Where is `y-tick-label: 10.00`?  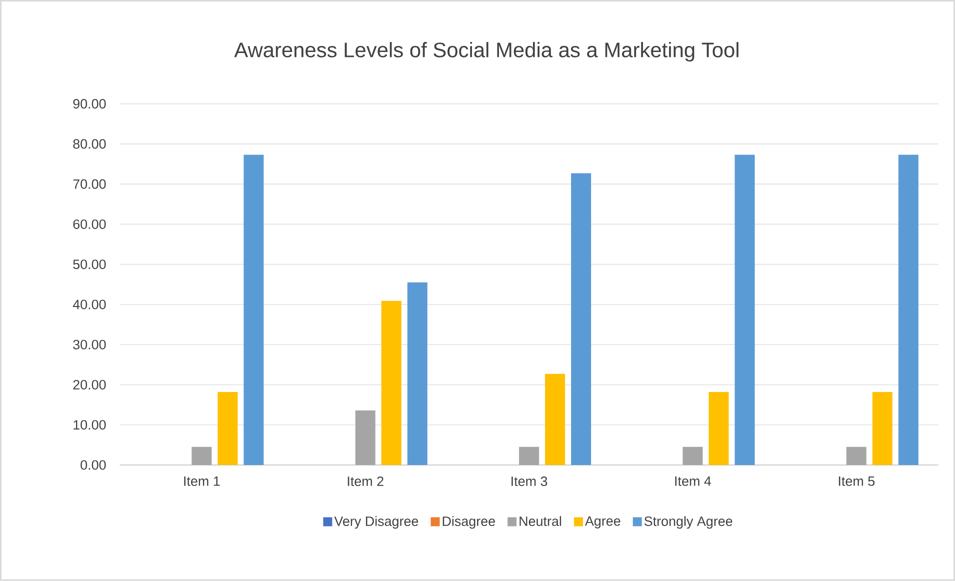 y-tick-label: 10.00 is located at coordinates (90, 425).